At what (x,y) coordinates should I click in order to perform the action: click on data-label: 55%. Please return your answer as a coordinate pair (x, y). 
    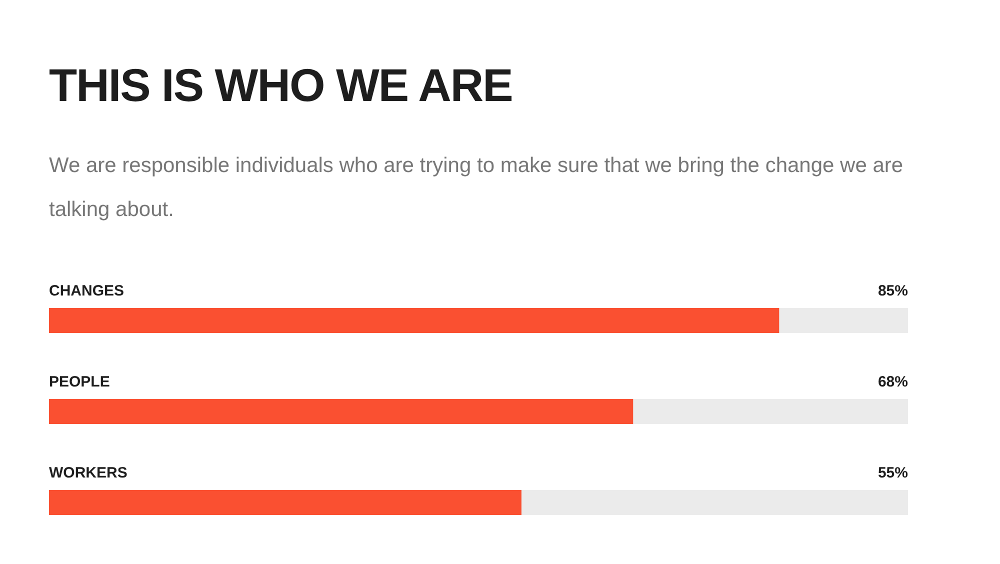
    Looking at the image, I should click on (893, 473).